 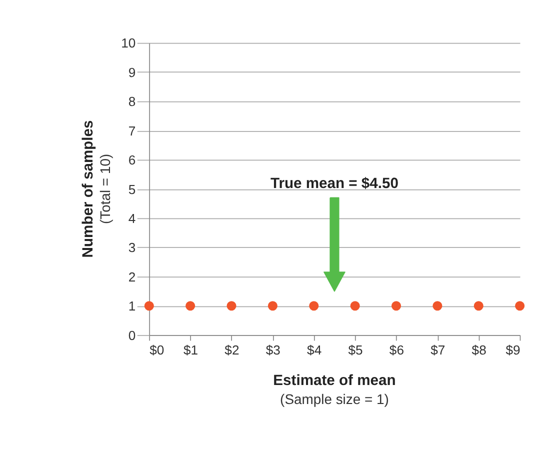 I want to click on y-tick-label: 6, so click(x=132, y=160).